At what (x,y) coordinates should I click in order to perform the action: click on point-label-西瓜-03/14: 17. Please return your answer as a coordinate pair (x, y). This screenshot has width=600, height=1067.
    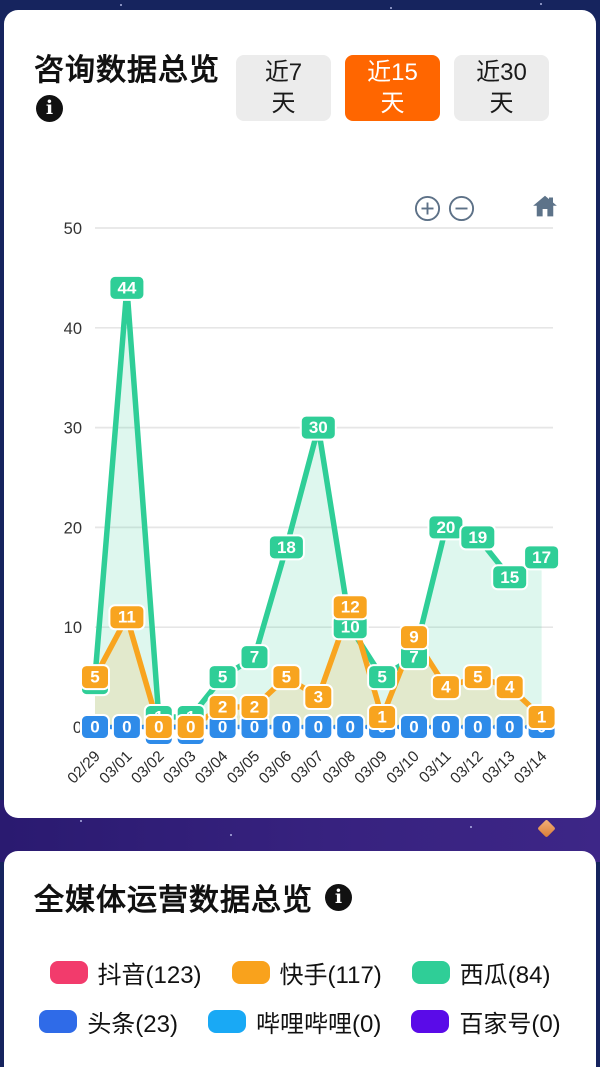
    Looking at the image, I should click on (542, 557).